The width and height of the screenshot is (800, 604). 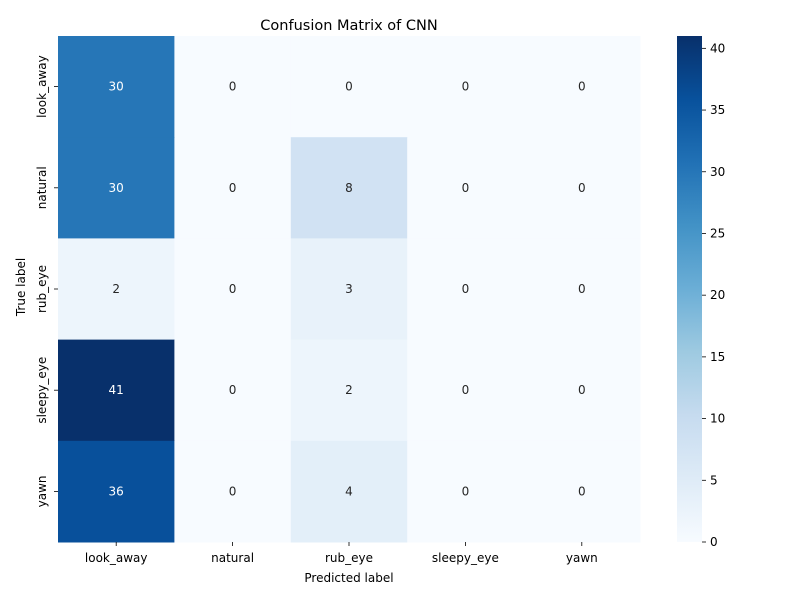 What do you see at coordinates (582, 558) in the screenshot?
I see `x-tick-label: yawn` at bounding box center [582, 558].